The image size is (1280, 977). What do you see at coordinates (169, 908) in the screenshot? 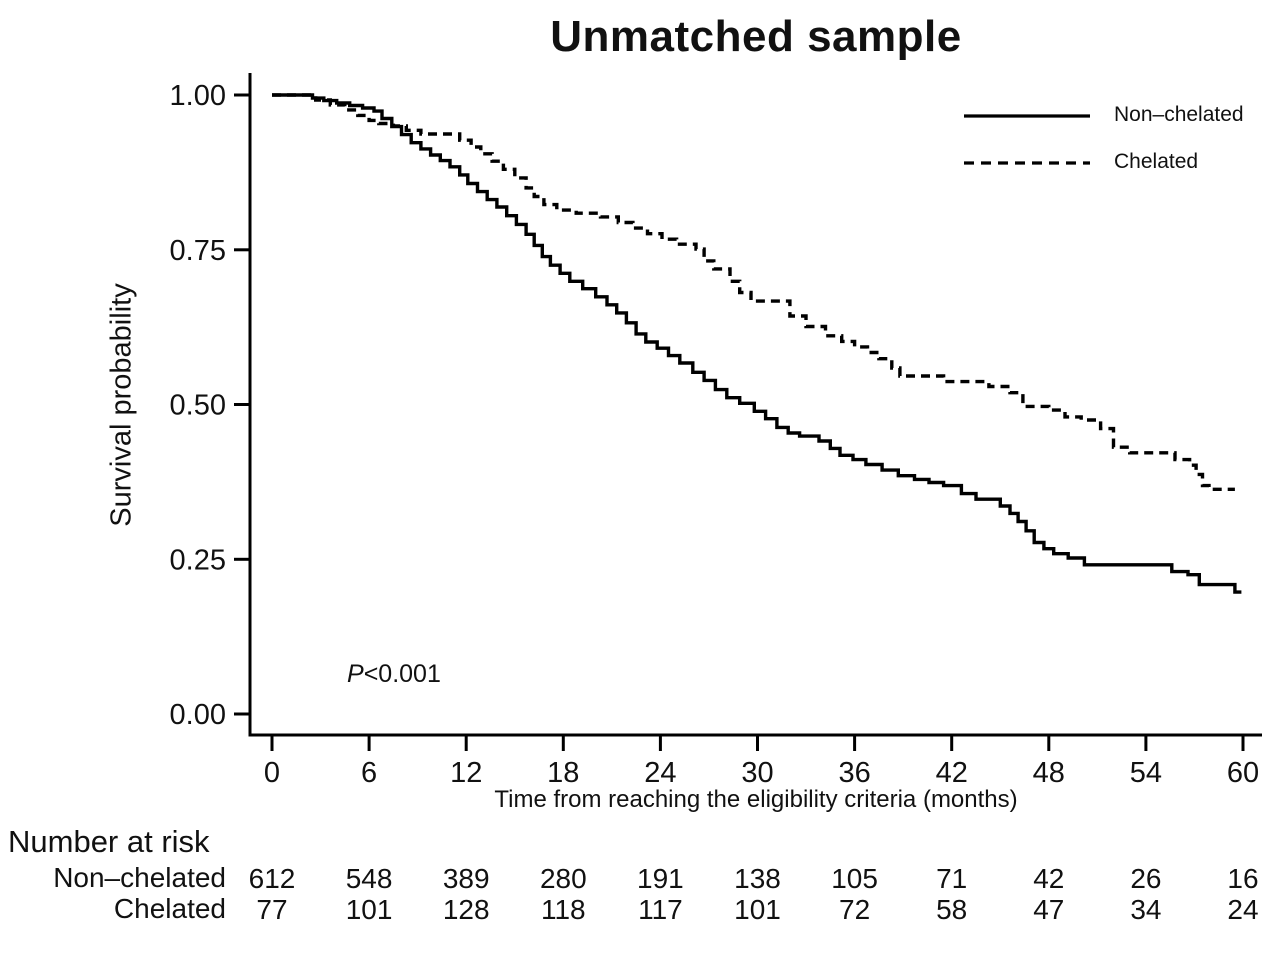
I see `risk-row-label-chelated: Chelated` at bounding box center [169, 908].